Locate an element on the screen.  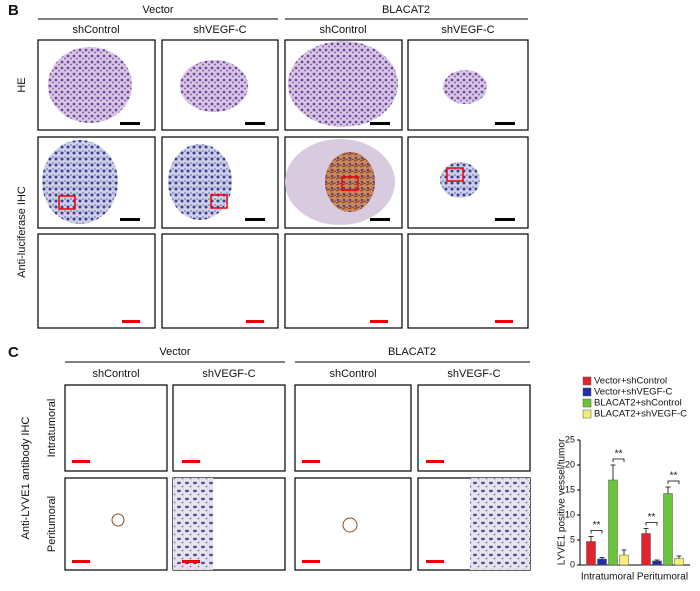
y-tick-label: 0 is located at coordinates (572, 564).